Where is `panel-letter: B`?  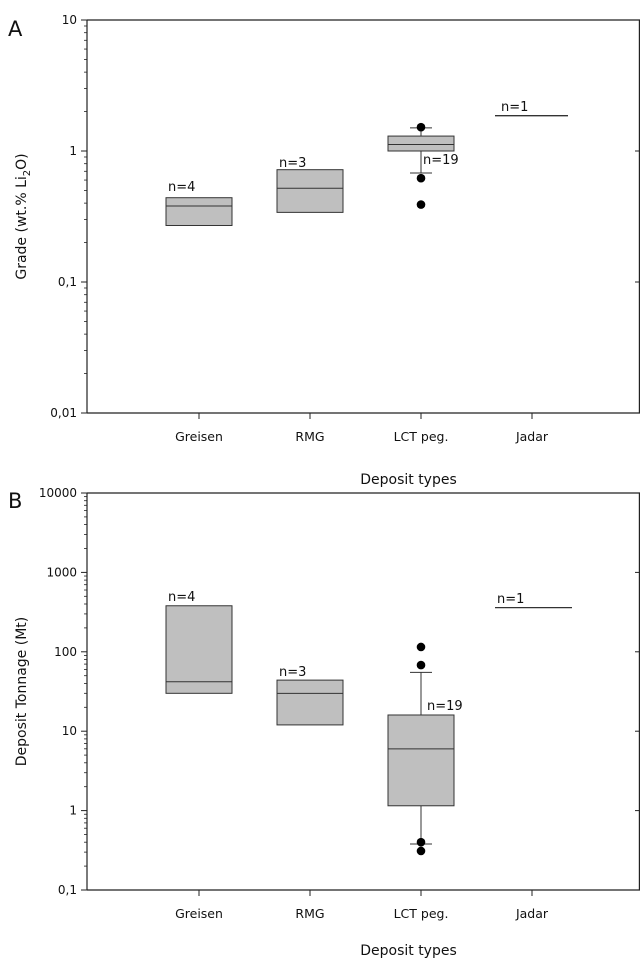
panel-letter: B is located at coordinates (15, 501).